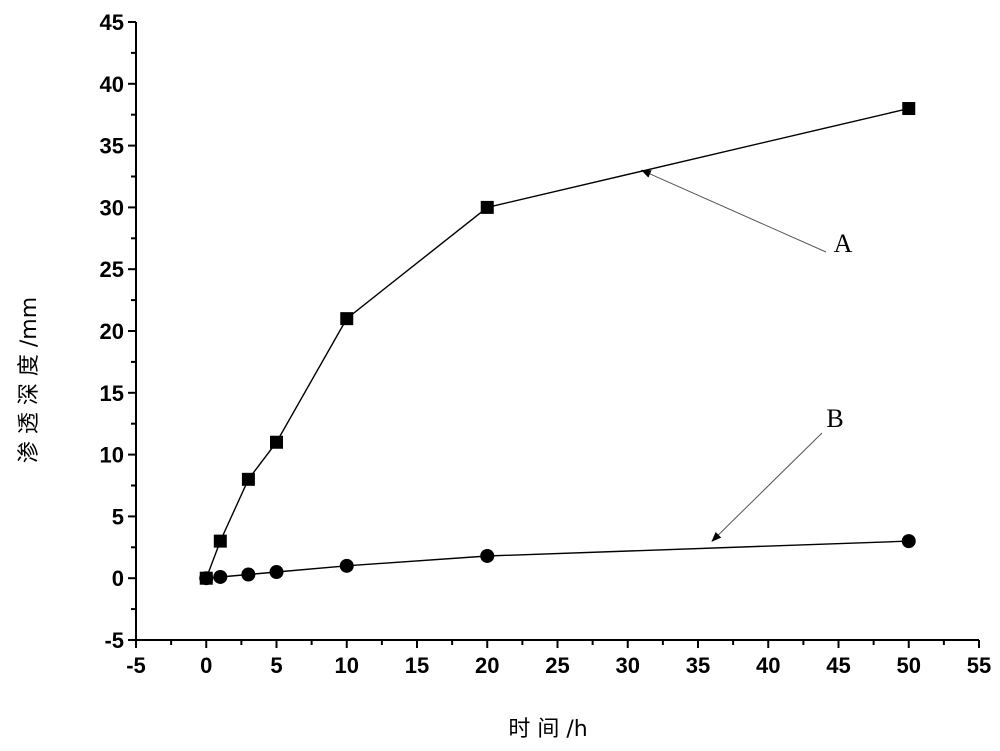  Describe the element at coordinates (628, 665) in the screenshot. I see `x-tick-label: 30` at that location.